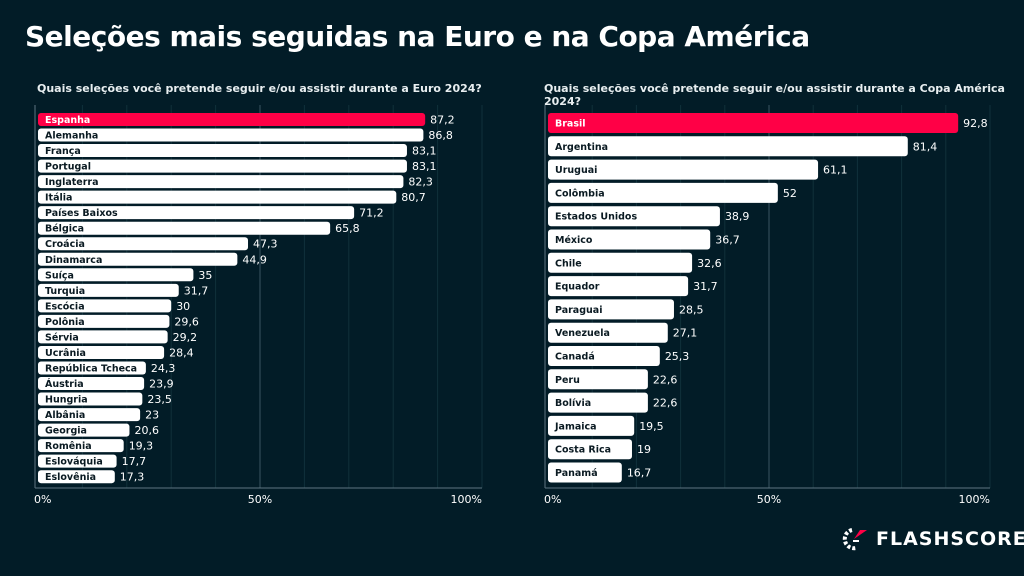 This screenshot has height=576, width=1024. I want to click on bar-value-label: 16,7, so click(639, 473).